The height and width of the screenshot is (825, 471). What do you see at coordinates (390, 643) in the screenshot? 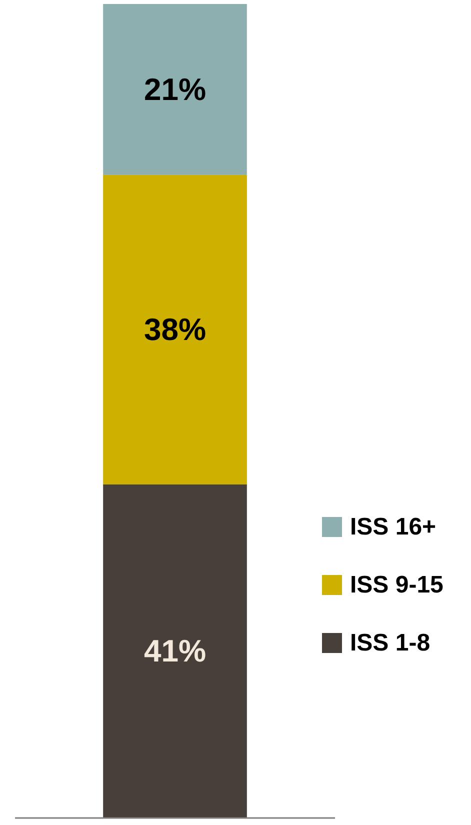
I see `legend-label: ISS 1-8` at bounding box center [390, 643].